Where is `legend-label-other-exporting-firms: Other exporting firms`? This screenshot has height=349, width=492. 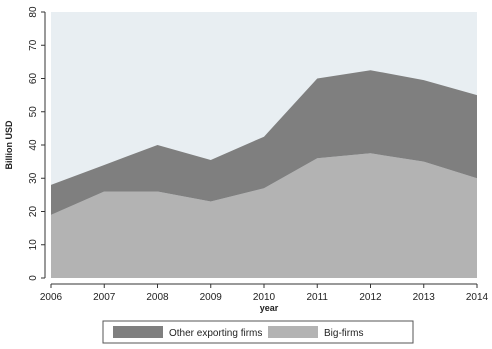
legend-label-other-exporting-firms: Other exporting firms is located at coordinates (215, 333).